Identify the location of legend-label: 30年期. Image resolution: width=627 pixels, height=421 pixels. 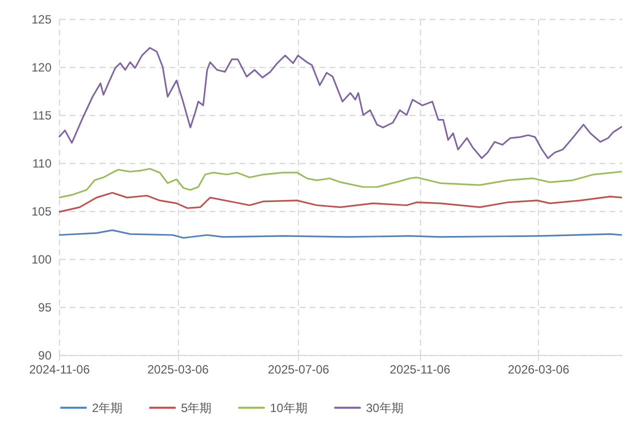
(385, 407).